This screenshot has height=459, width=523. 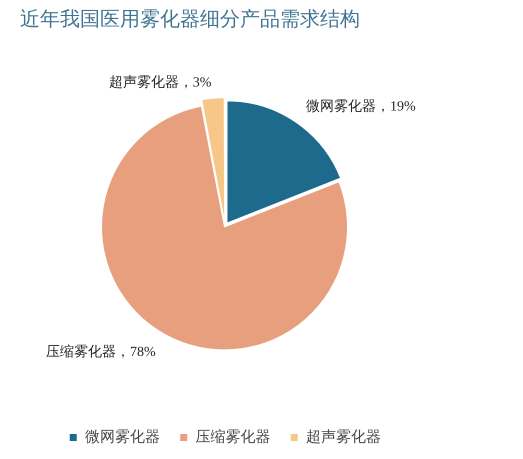 I want to click on data-label: 压缩雾化器，78%, so click(x=101, y=352).